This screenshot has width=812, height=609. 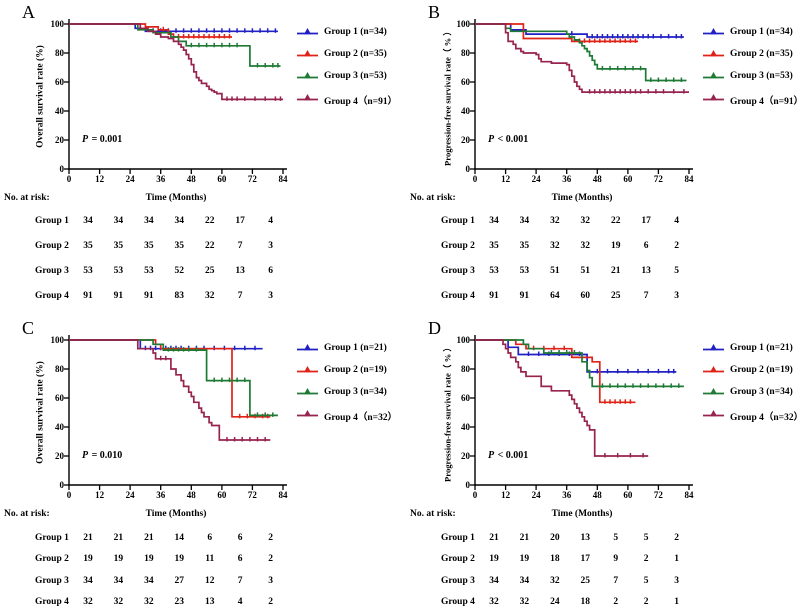 What do you see at coordinates (179, 580) in the screenshot?
I see `risk-count: 27` at bounding box center [179, 580].